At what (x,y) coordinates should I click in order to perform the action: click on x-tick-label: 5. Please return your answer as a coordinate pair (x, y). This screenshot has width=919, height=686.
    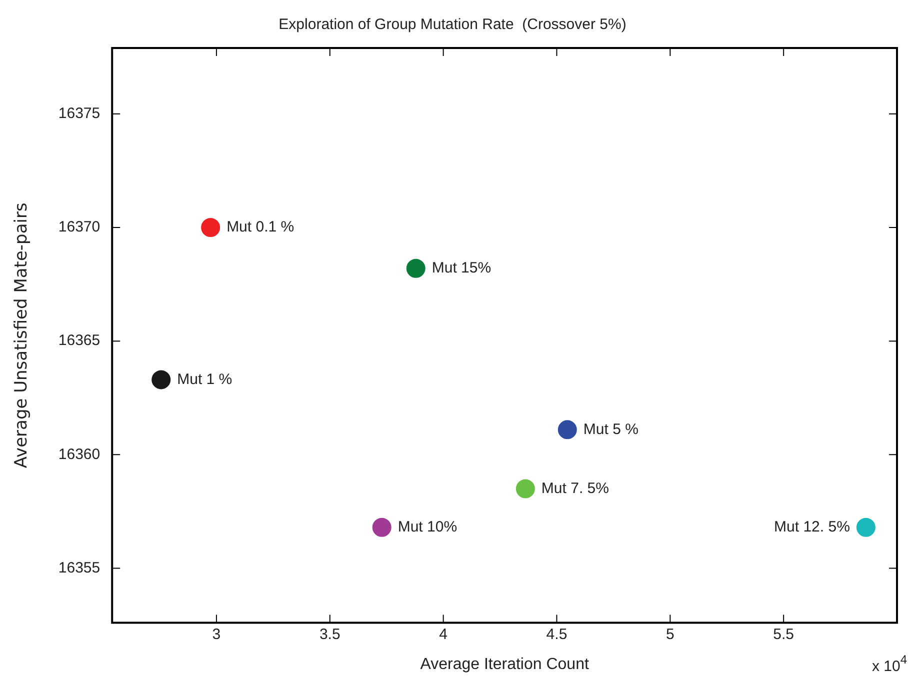
    Looking at the image, I should click on (670, 634).